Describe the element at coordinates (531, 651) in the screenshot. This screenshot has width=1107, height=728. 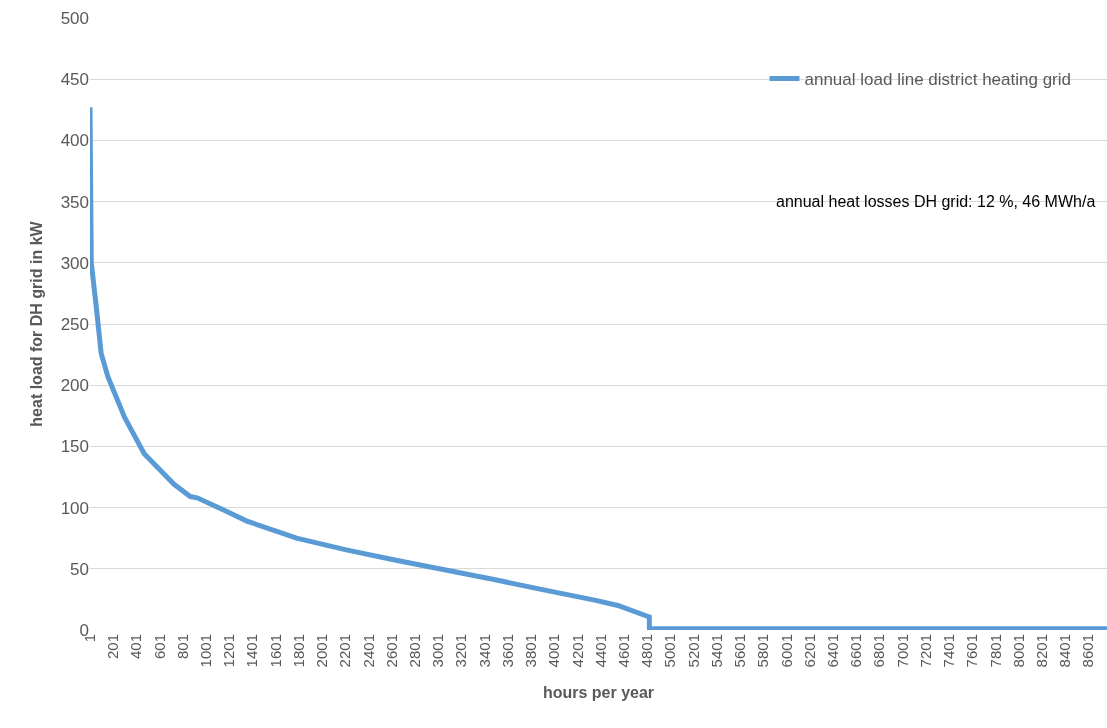
I see `x-tick-label: 3801` at that location.